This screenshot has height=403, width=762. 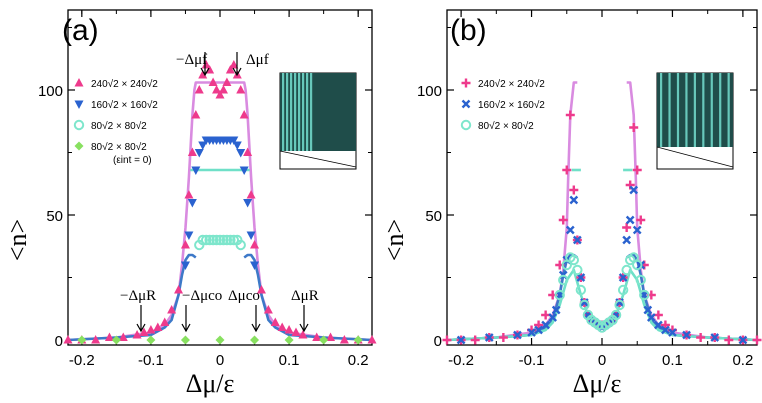 What do you see at coordinates (82, 360) in the screenshot?
I see `x-tick-label: -0.2` at bounding box center [82, 360].